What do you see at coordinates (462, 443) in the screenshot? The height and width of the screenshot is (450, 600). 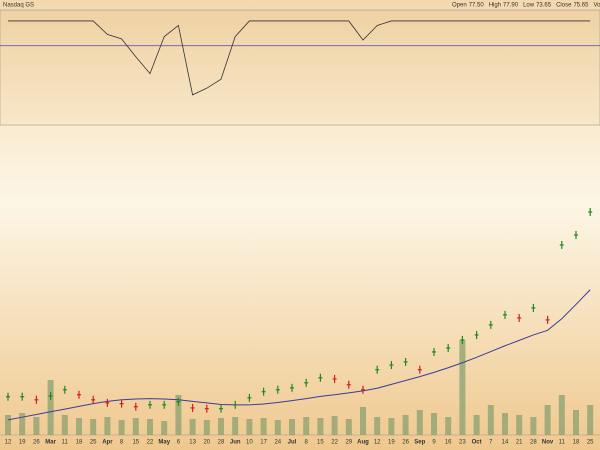 I see `x-tick-label: 23` at bounding box center [462, 443].